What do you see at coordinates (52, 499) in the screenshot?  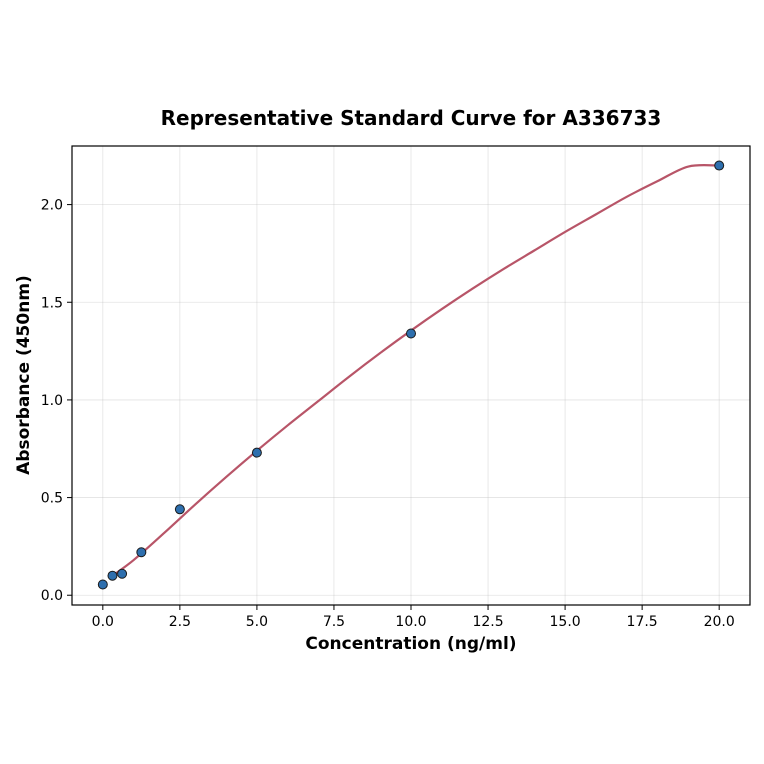 I see `y-tick-label: 0.5` at bounding box center [52, 499].